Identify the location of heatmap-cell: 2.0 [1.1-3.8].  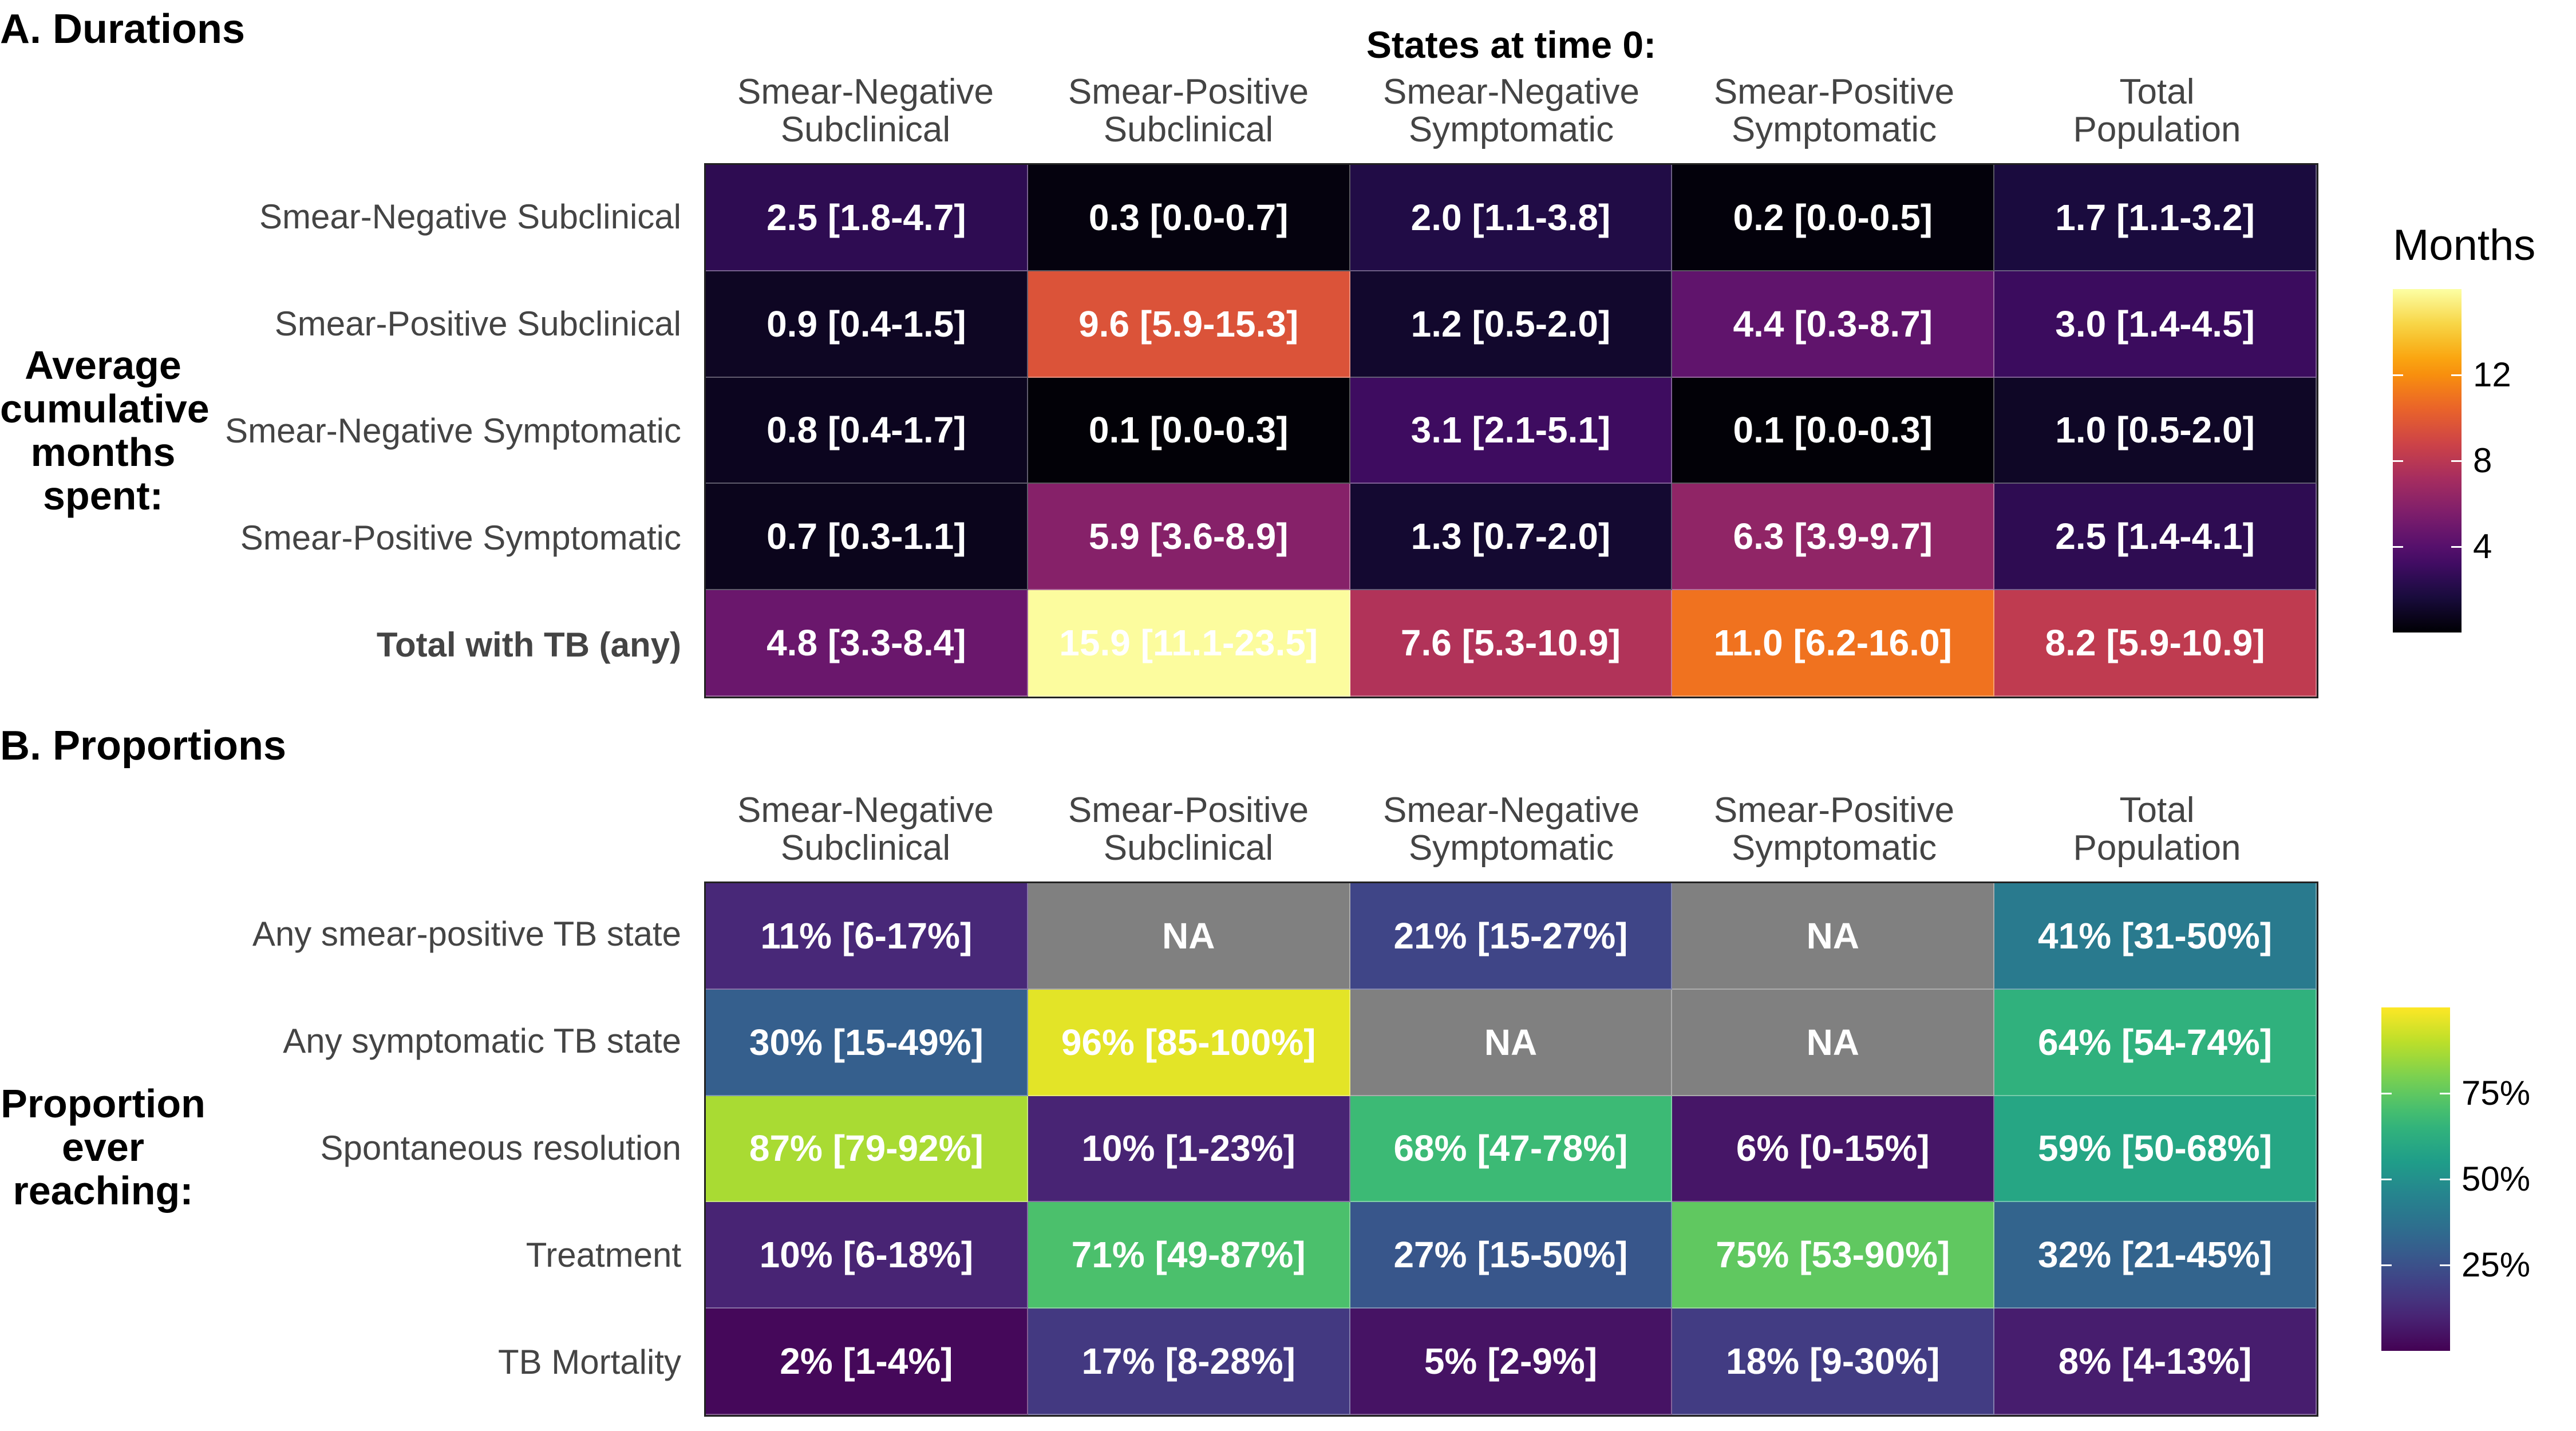
(1511, 218).